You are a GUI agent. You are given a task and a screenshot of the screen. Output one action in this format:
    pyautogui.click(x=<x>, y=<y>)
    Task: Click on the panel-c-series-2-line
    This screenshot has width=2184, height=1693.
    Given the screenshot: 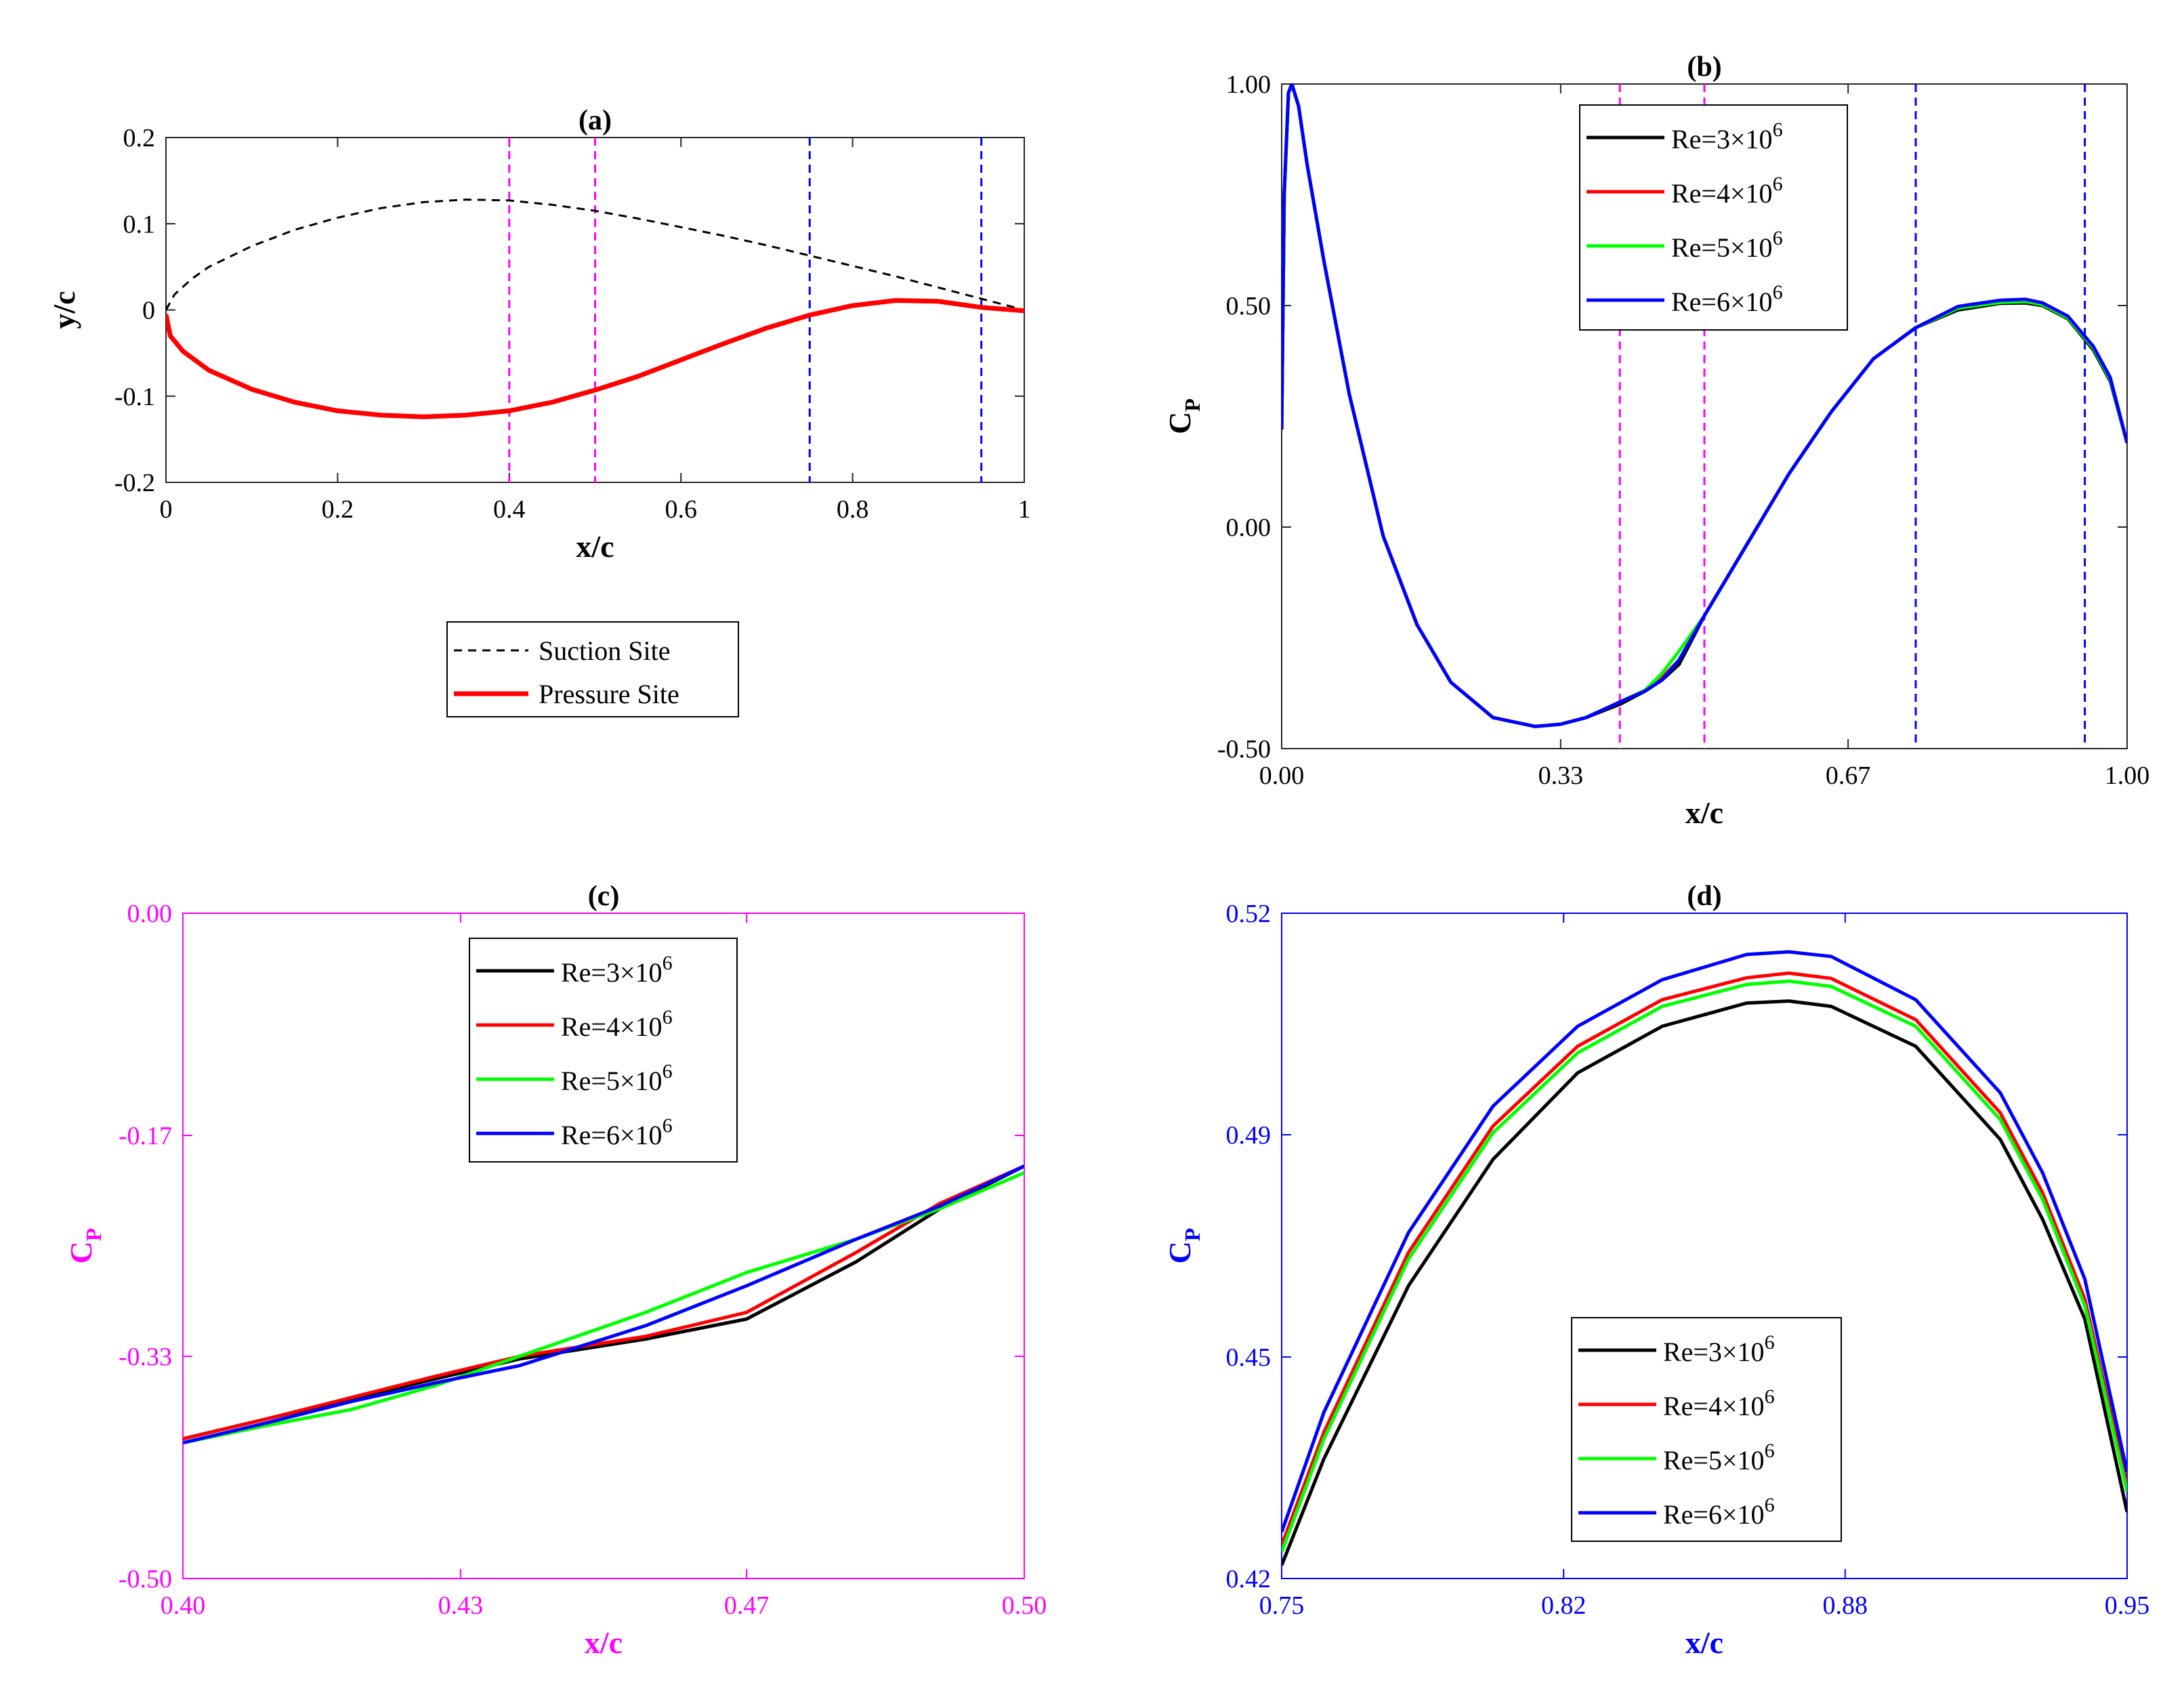 What is the action you would take?
    pyautogui.click(x=603, y=1308)
    